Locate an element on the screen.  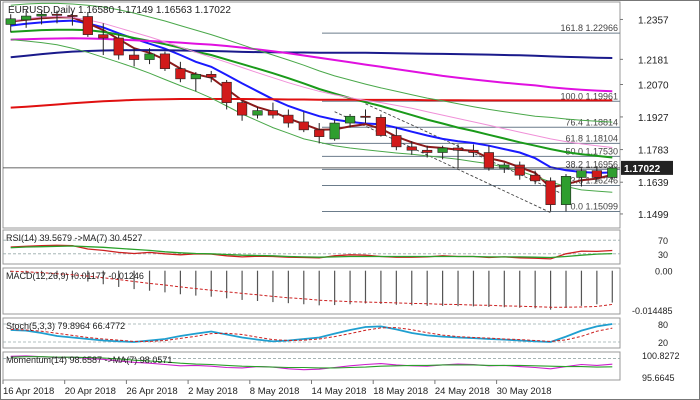
x-tick-label: 26 Apr 2018 is located at coordinates (151, 391).